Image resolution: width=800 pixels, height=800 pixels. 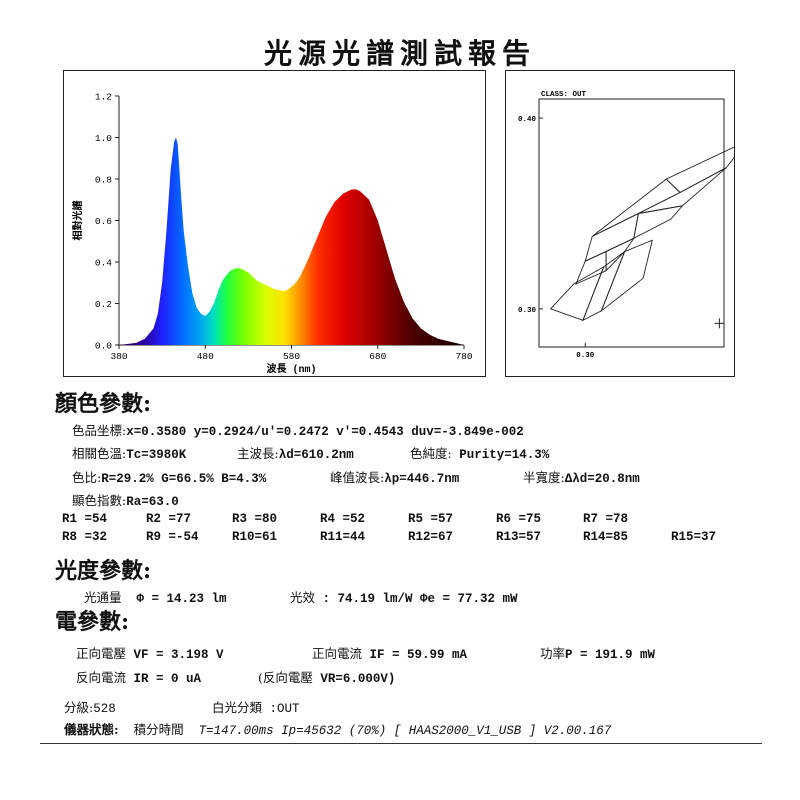 What do you see at coordinates (99, 453) in the screenshot?
I see `cct-label: 相關色溫:` at bounding box center [99, 453].